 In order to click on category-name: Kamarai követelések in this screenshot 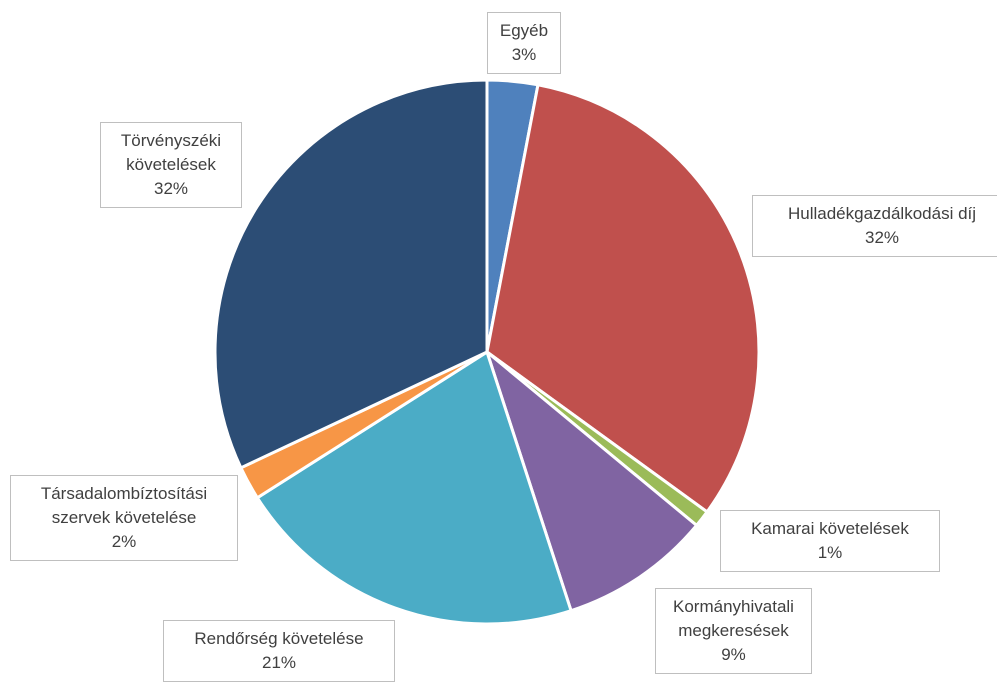, I will do `click(830, 528)`.